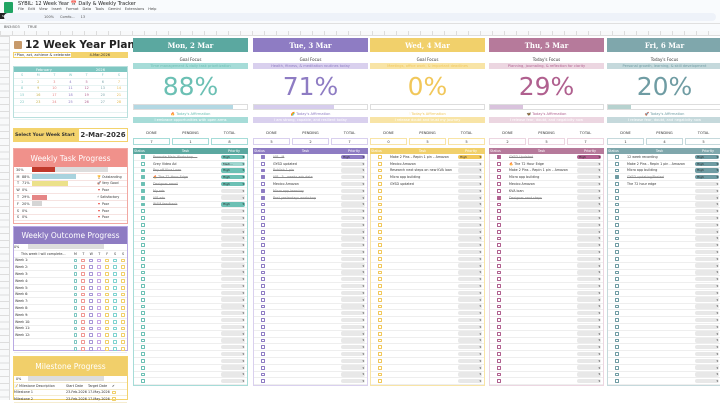 This screenshot has width=720, height=403. I want to click on task-text: The 72 hour edge, so click(642, 184).